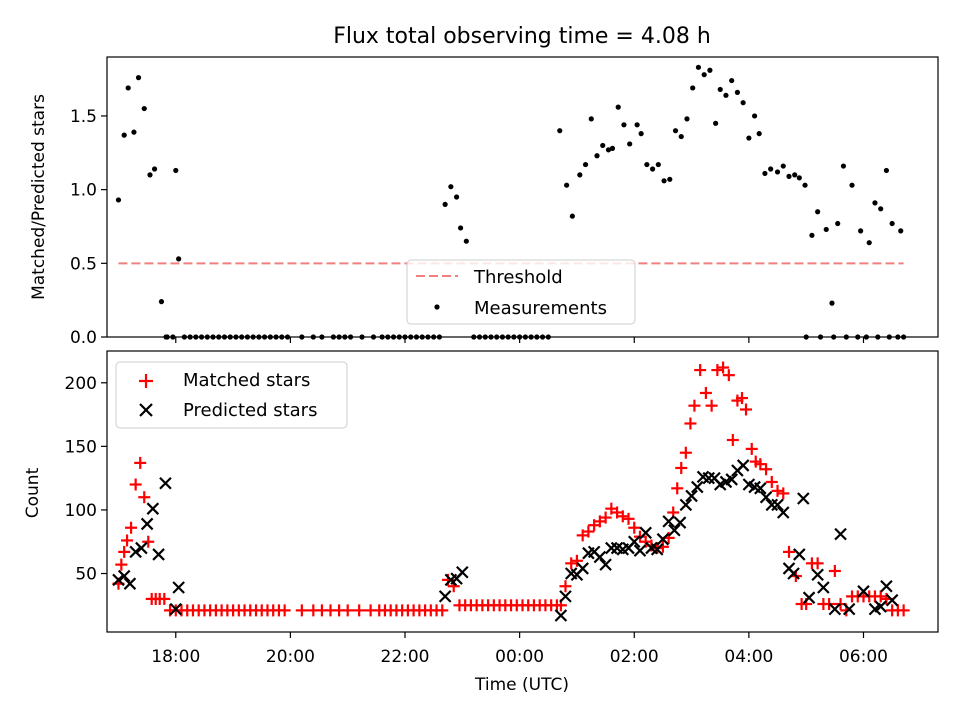  What do you see at coordinates (519, 657) in the screenshot?
I see `x-tick-label: 00:00` at bounding box center [519, 657].